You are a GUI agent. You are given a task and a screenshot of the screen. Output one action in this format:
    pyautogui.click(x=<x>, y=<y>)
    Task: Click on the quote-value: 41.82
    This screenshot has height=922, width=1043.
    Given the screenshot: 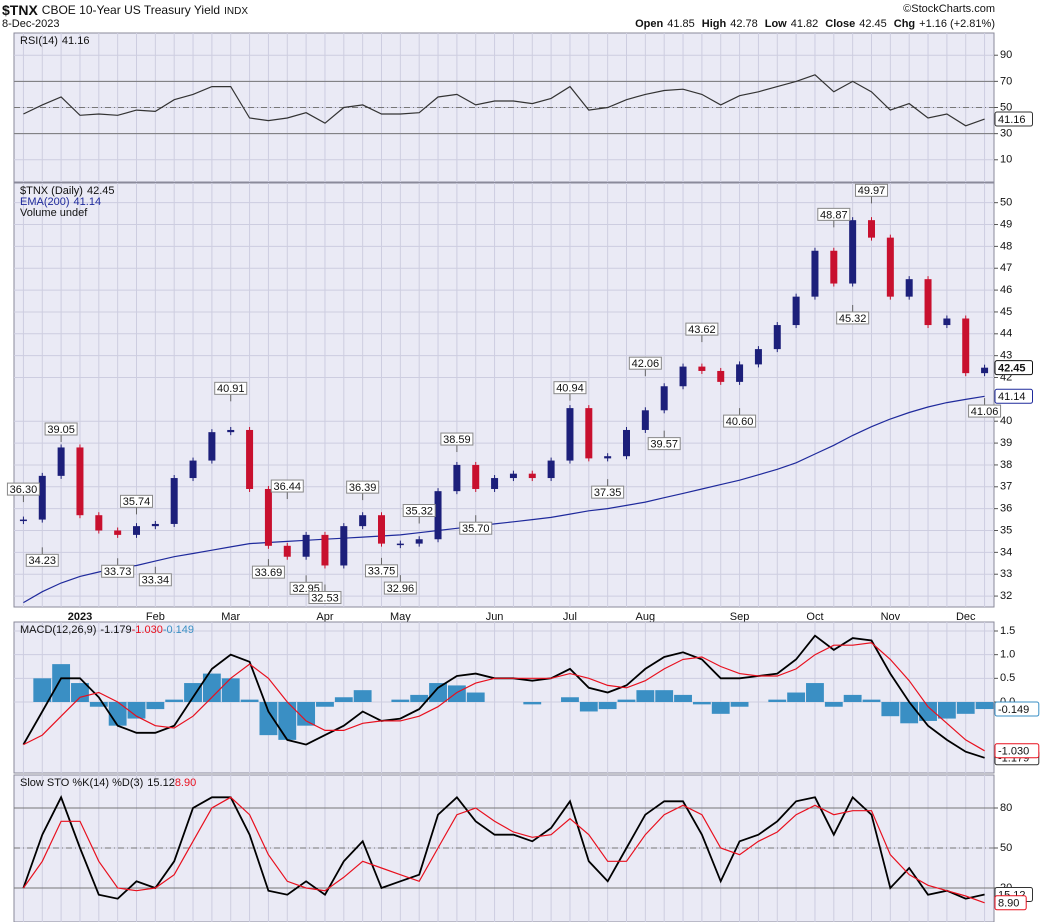 What is the action you would take?
    pyautogui.click(x=805, y=24)
    